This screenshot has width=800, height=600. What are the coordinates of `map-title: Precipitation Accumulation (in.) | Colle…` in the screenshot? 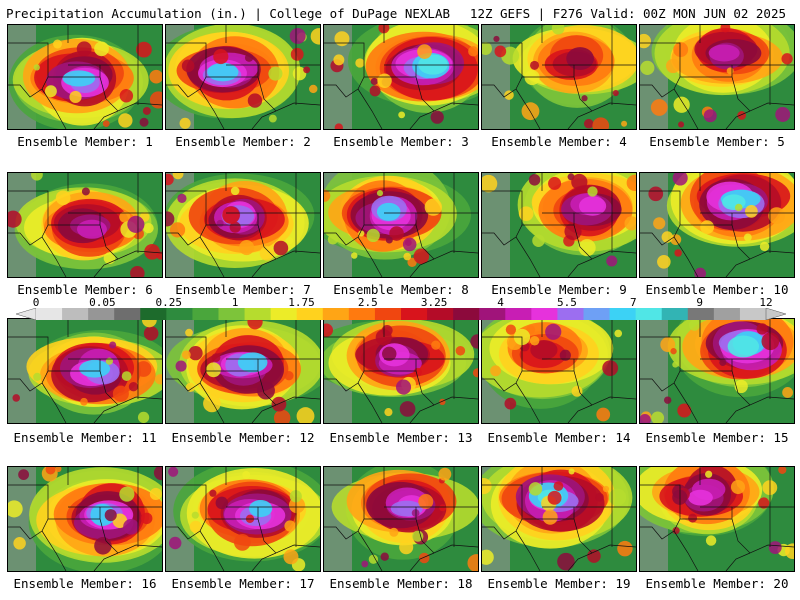 It's located at (228, 13).